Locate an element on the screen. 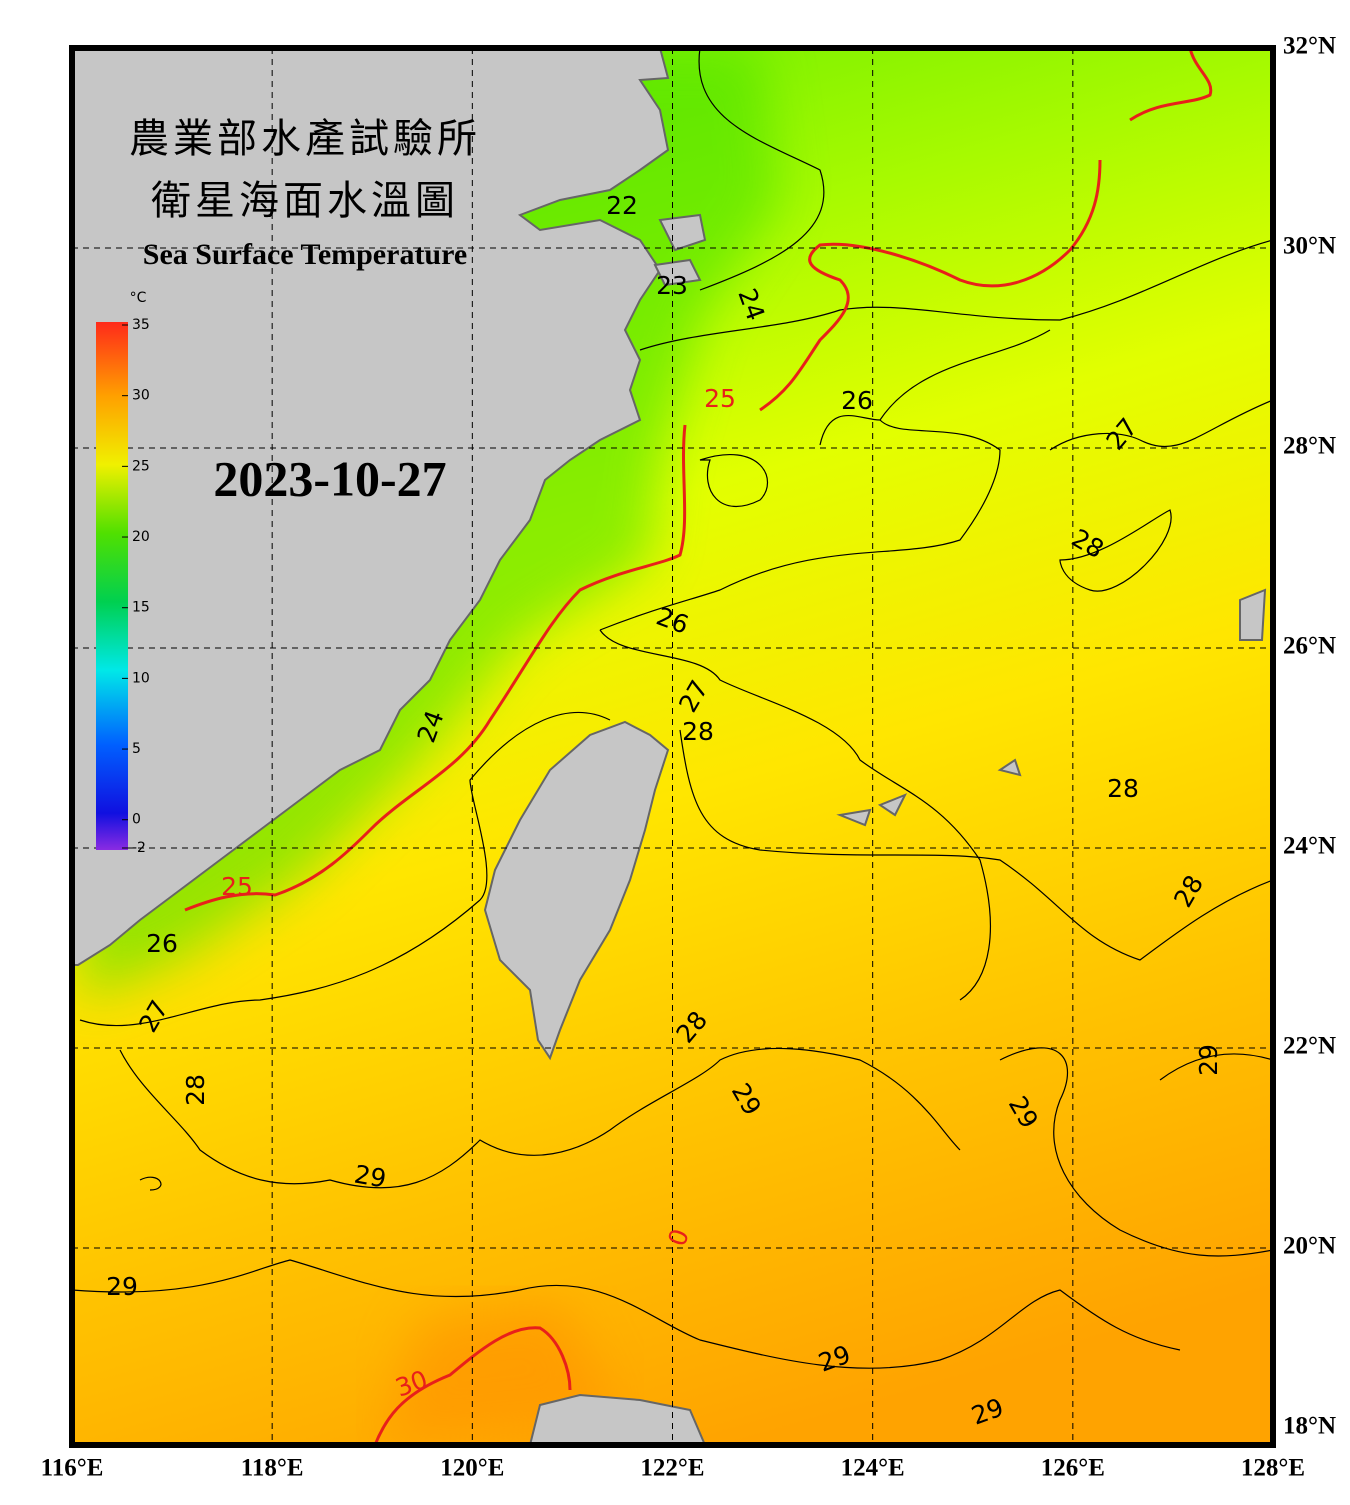 This screenshot has width=1350, height=1505. lon-label: 118°E is located at coordinates (272, 1468).